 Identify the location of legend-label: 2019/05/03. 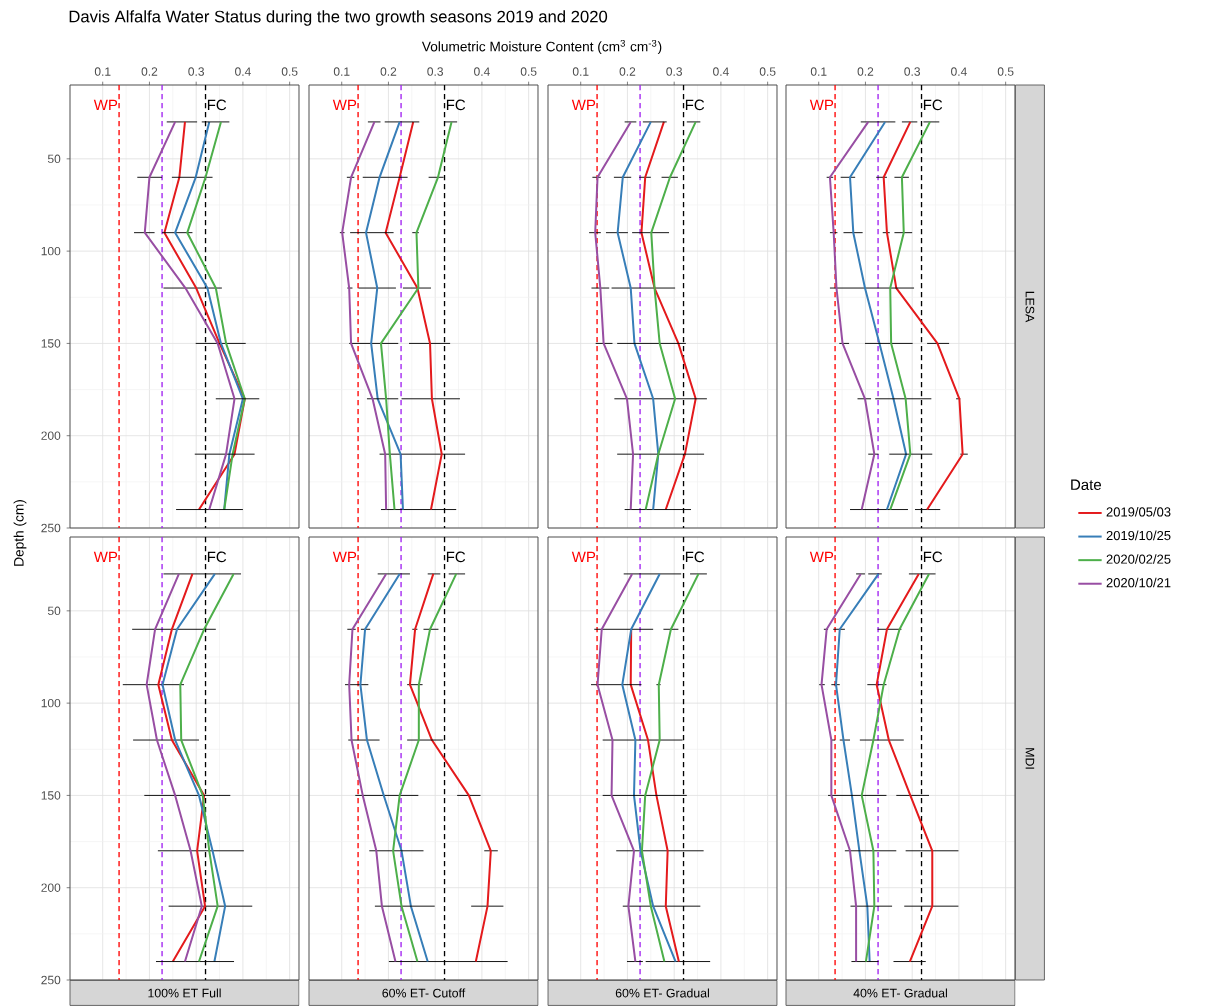
(1138, 512).